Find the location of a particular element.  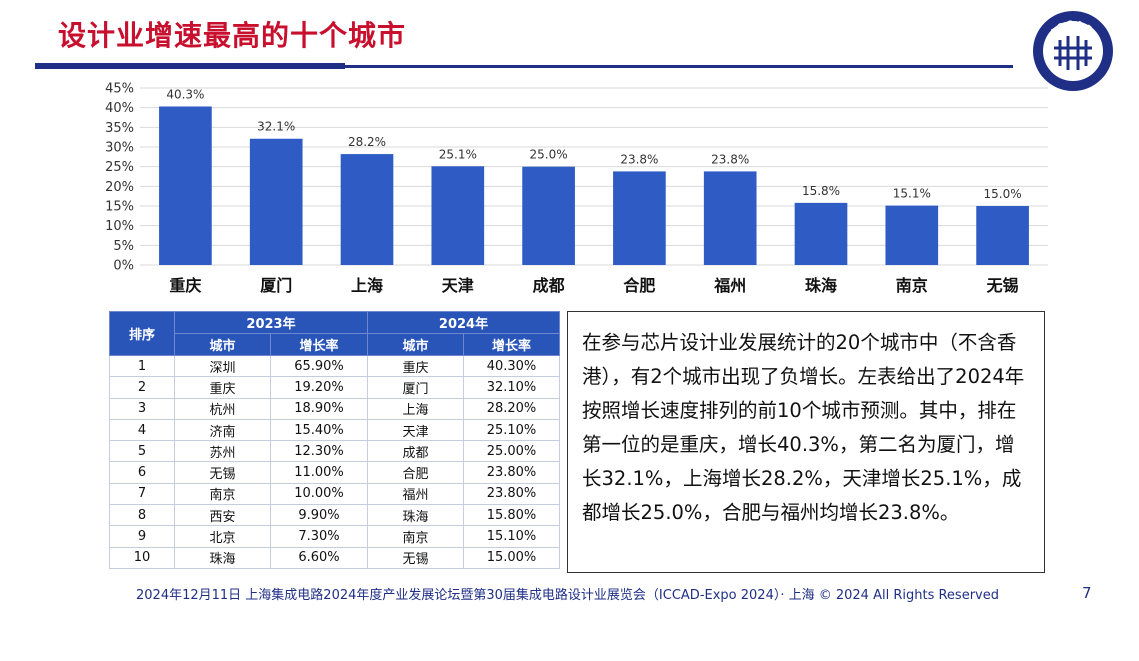

table-row: 1 深圳 65.90% 重庆 40.30% is located at coordinates (334, 366).